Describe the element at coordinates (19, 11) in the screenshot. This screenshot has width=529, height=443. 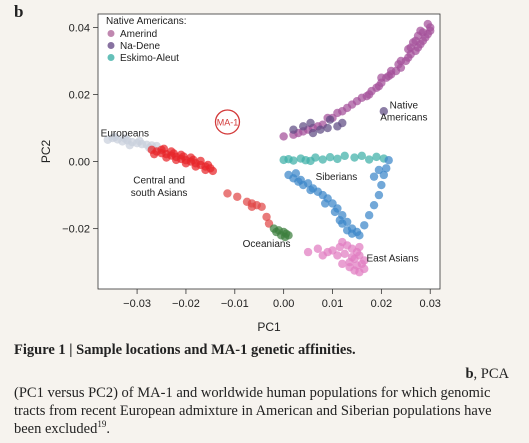
I see `panel-label: b` at that location.